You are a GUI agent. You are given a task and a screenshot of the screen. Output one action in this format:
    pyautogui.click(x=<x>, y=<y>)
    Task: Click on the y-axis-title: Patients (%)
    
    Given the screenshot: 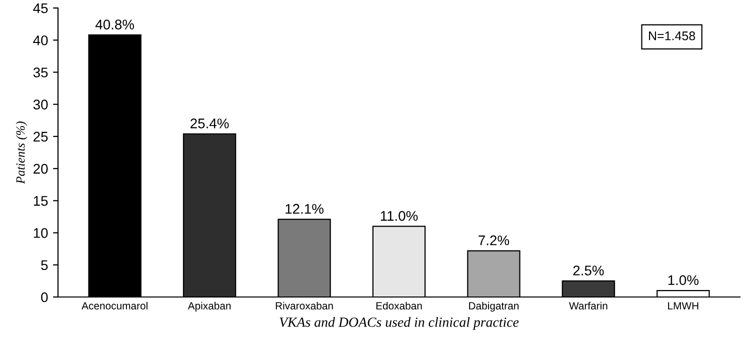 What is the action you would take?
    pyautogui.click(x=22, y=152)
    